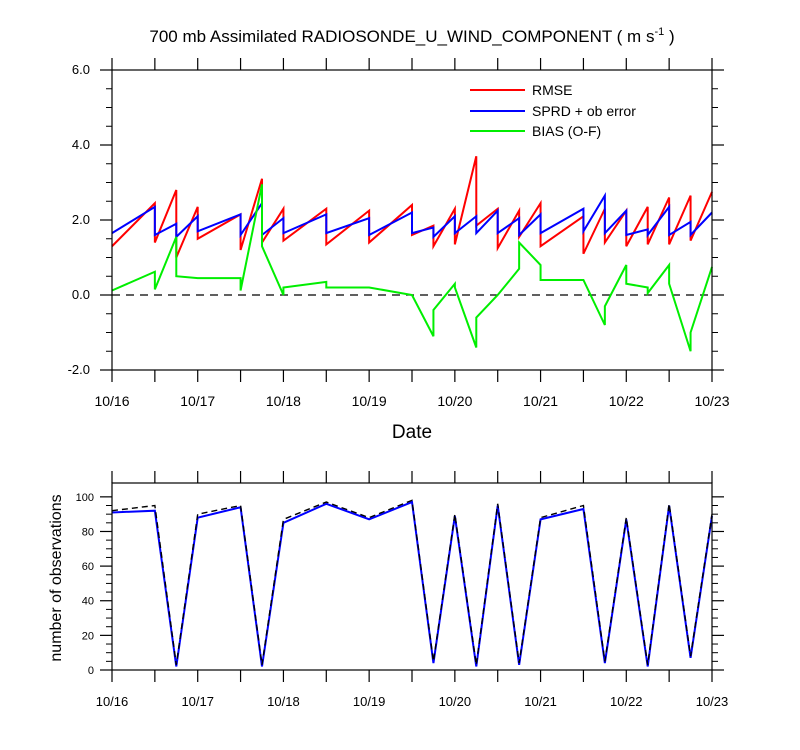 Image resolution: width=800 pixels, height=750 pixels. Describe the element at coordinates (540, 401) in the screenshot. I see `top-x-tick-label: 10/21` at that location.